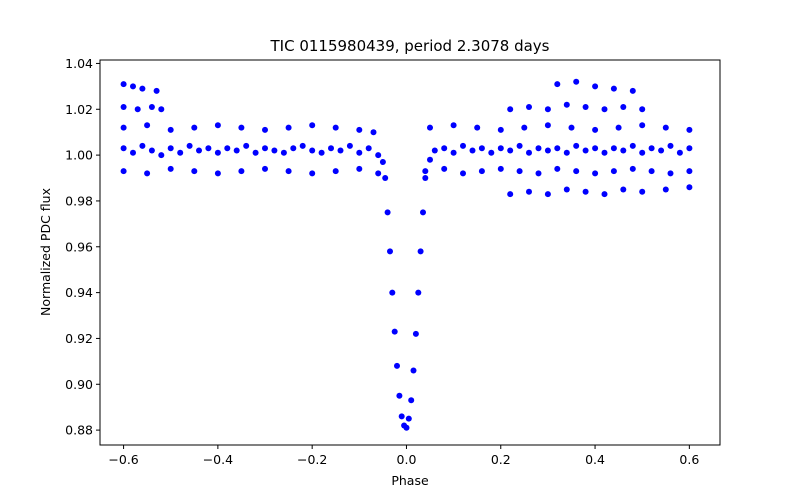 The width and height of the screenshot is (800, 500). Describe the element at coordinates (79, 200) in the screenshot. I see `y-tick-label: 0.98` at that location.